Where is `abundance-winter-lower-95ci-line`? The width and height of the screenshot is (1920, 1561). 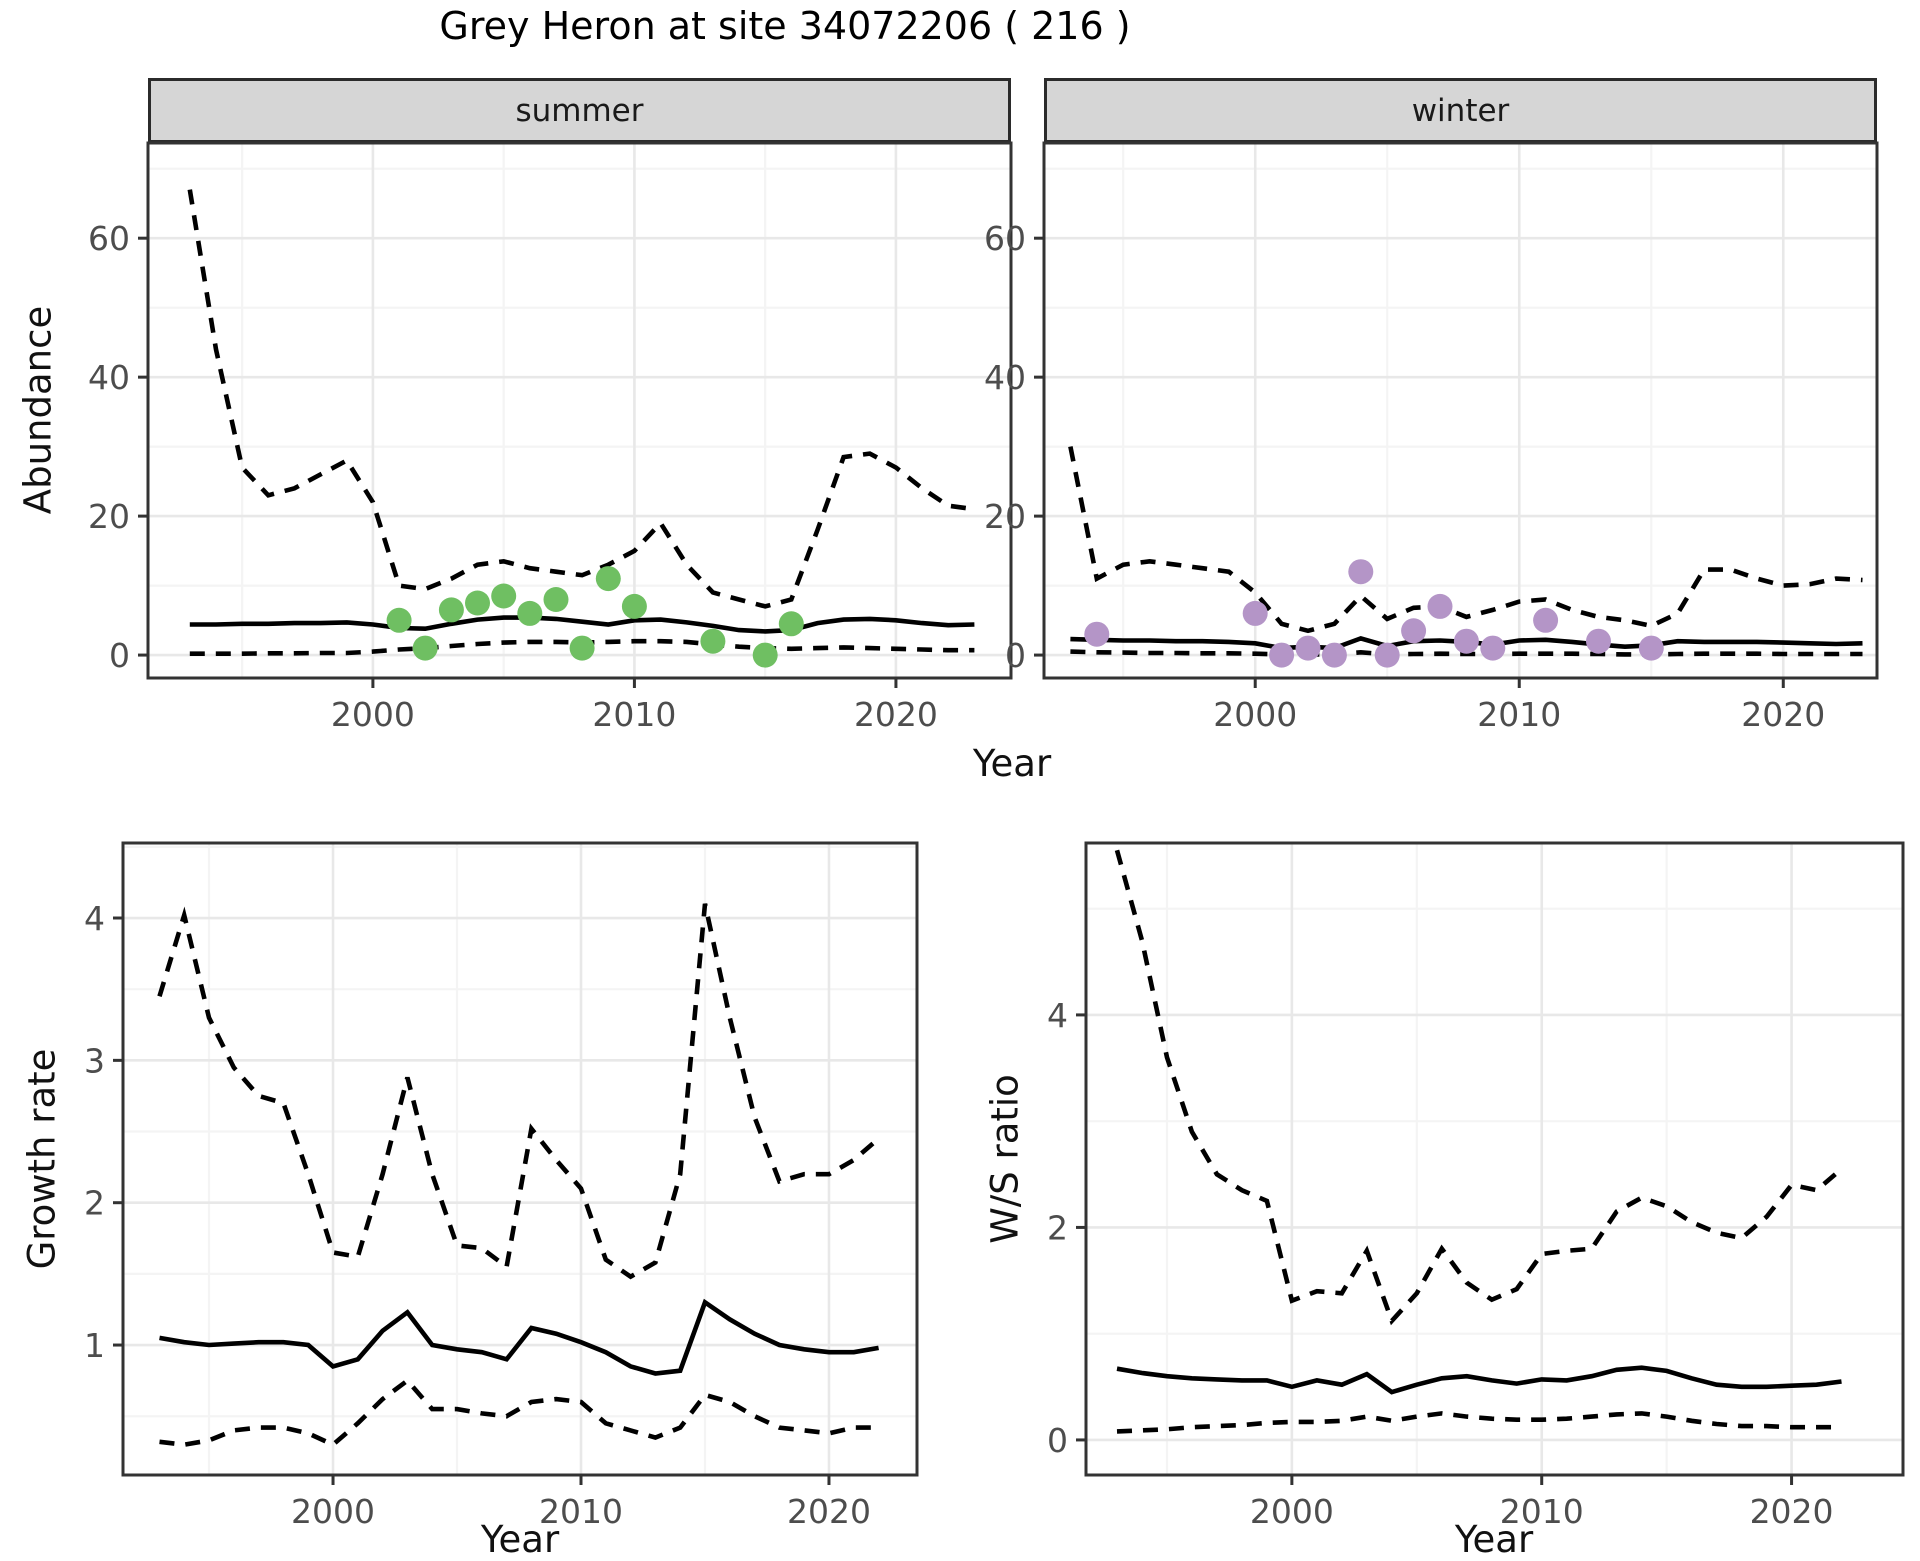
abundance-winter-lower-95ci-line is located at coordinates (1466, 653).